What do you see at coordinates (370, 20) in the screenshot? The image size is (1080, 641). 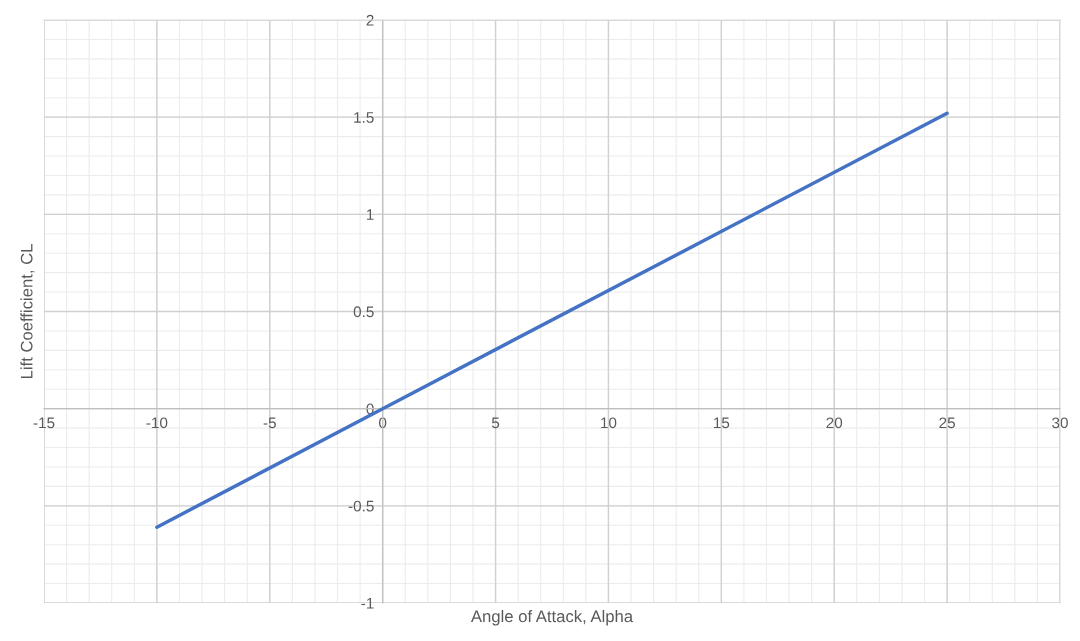 I see `y-tick-label: 2` at bounding box center [370, 20].